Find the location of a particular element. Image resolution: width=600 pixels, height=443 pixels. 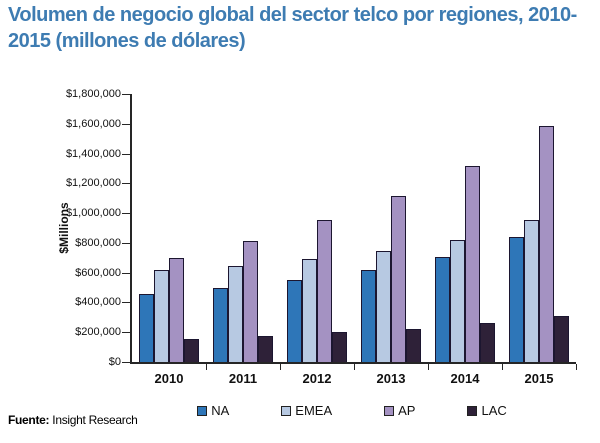

legend-label: LAC is located at coordinates (494, 410).